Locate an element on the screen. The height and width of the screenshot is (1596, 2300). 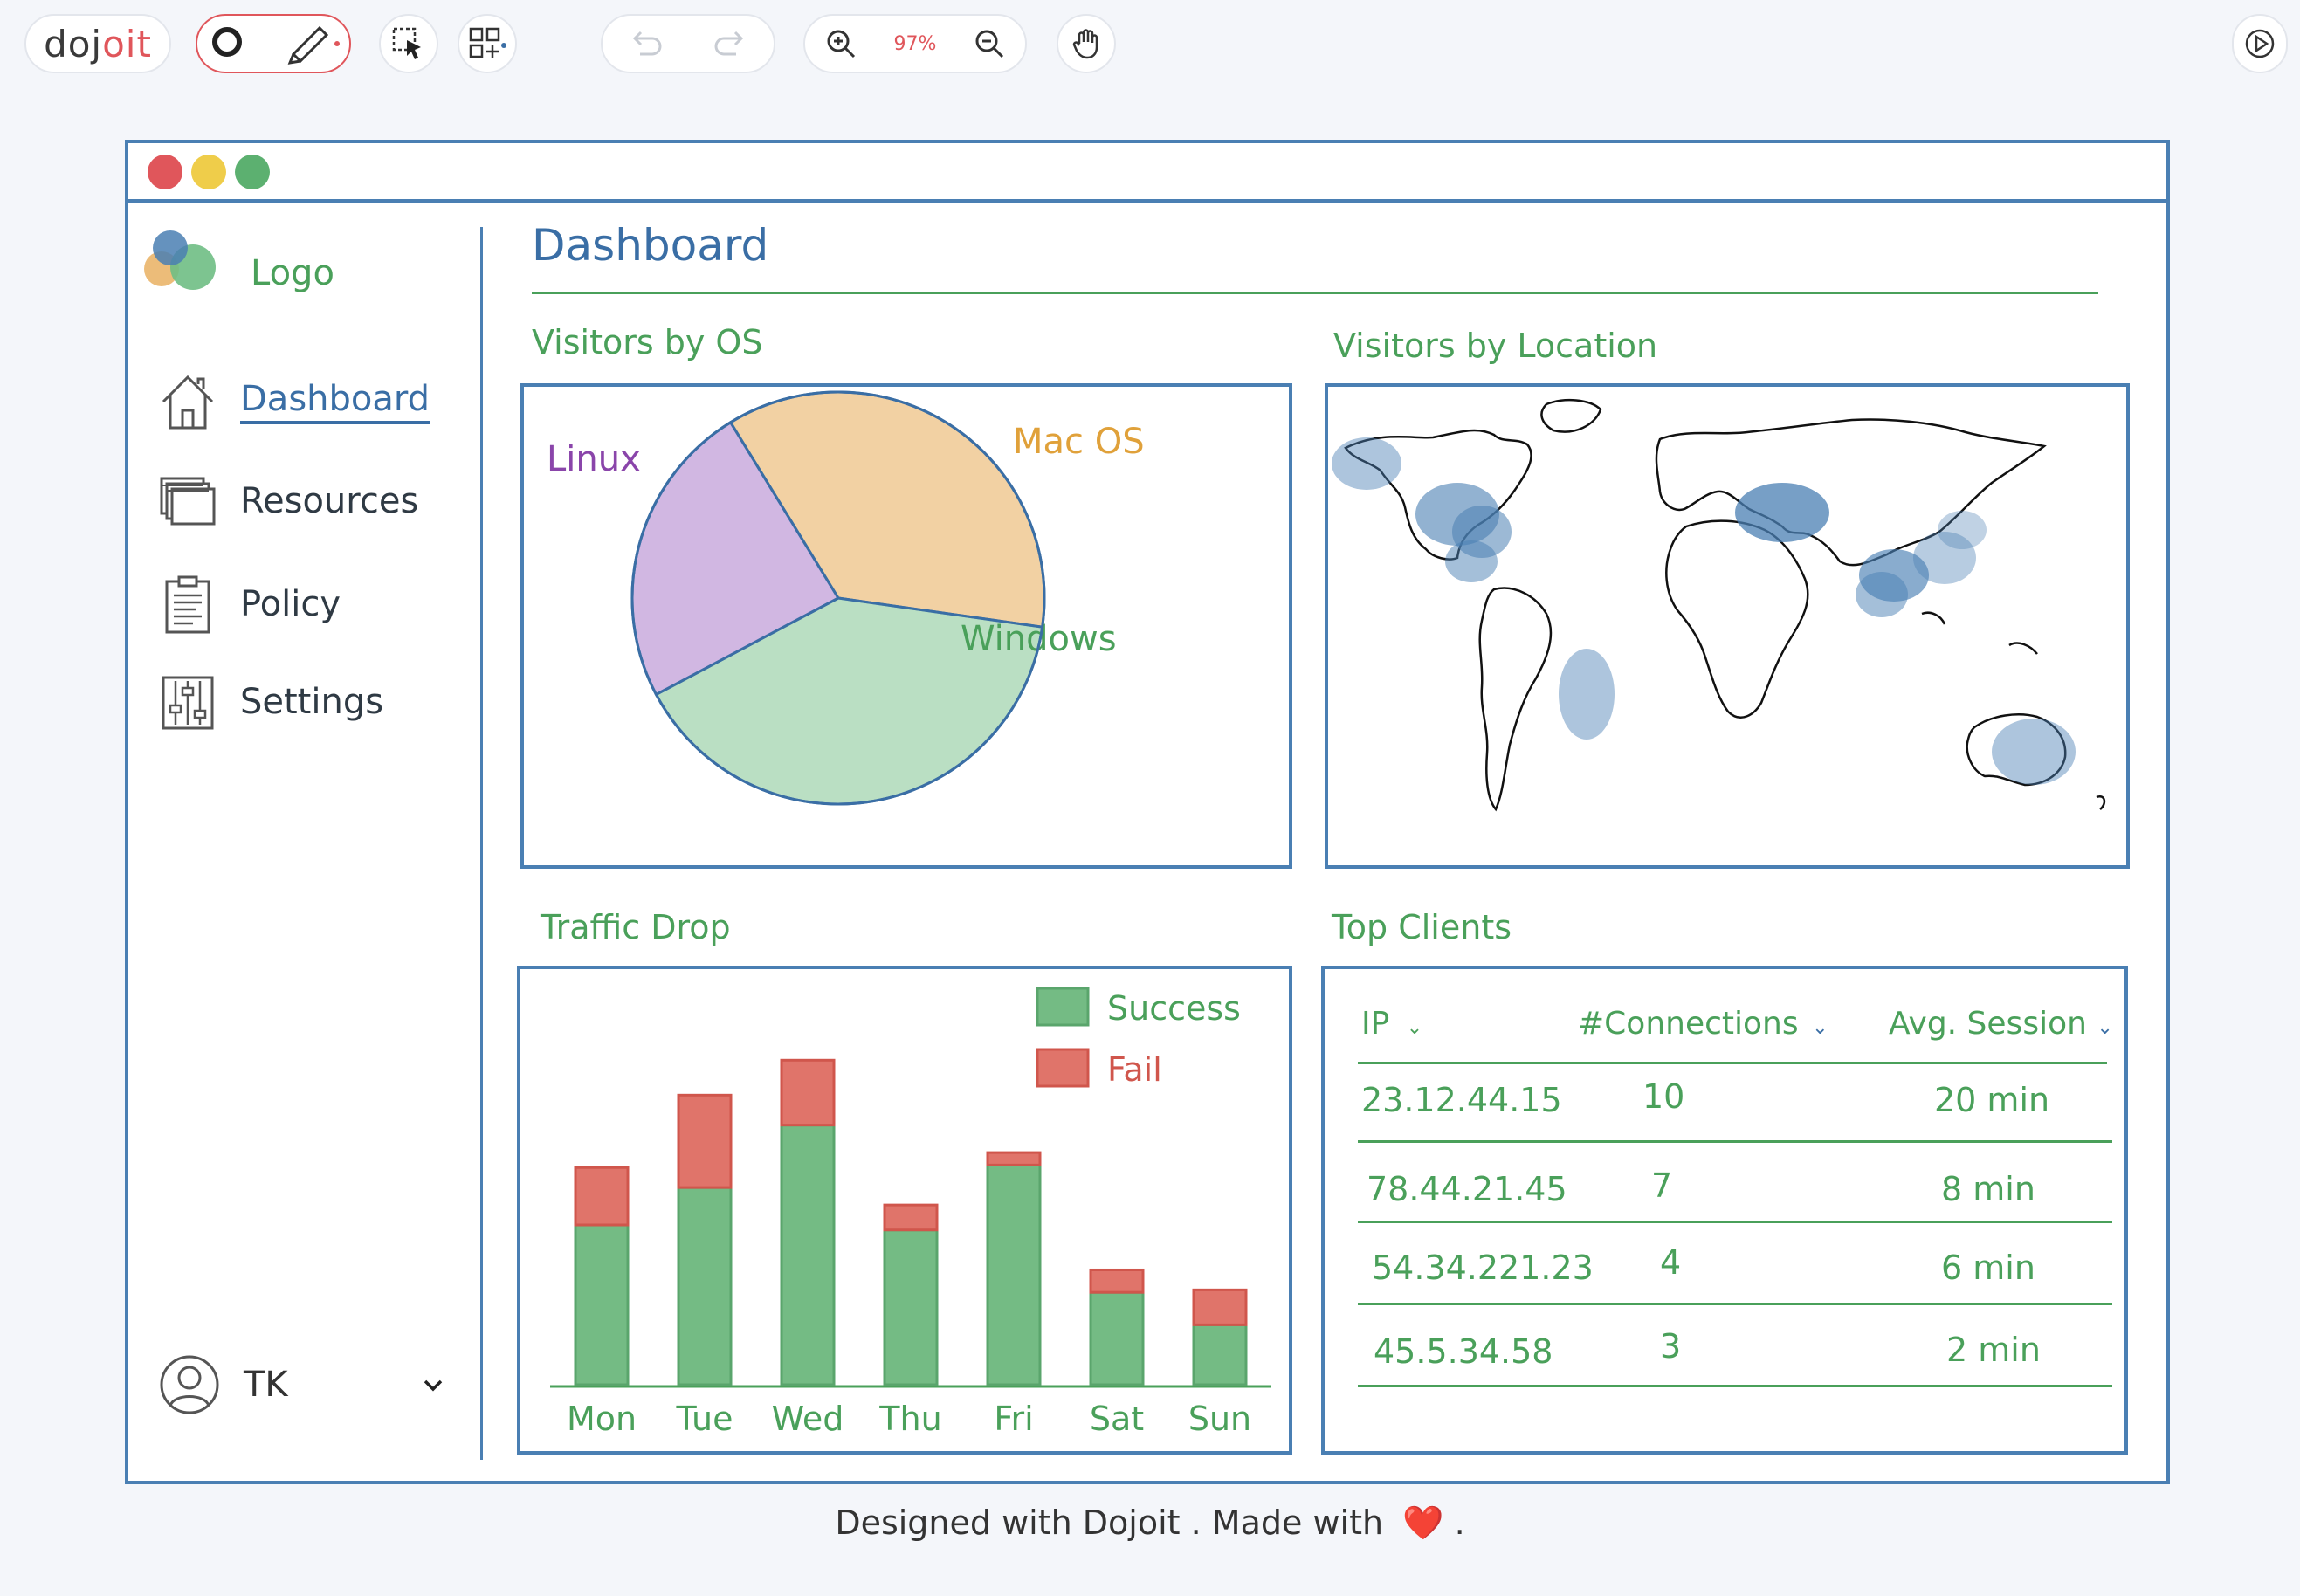
bar-fail-wed is located at coordinates (808, 1092).